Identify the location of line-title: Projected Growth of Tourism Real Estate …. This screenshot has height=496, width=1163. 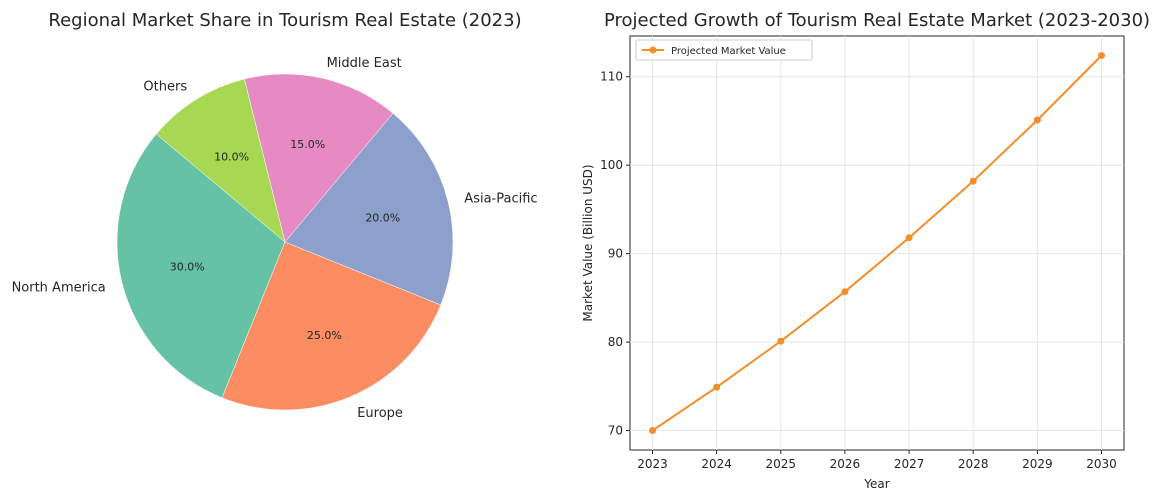
(877, 20).